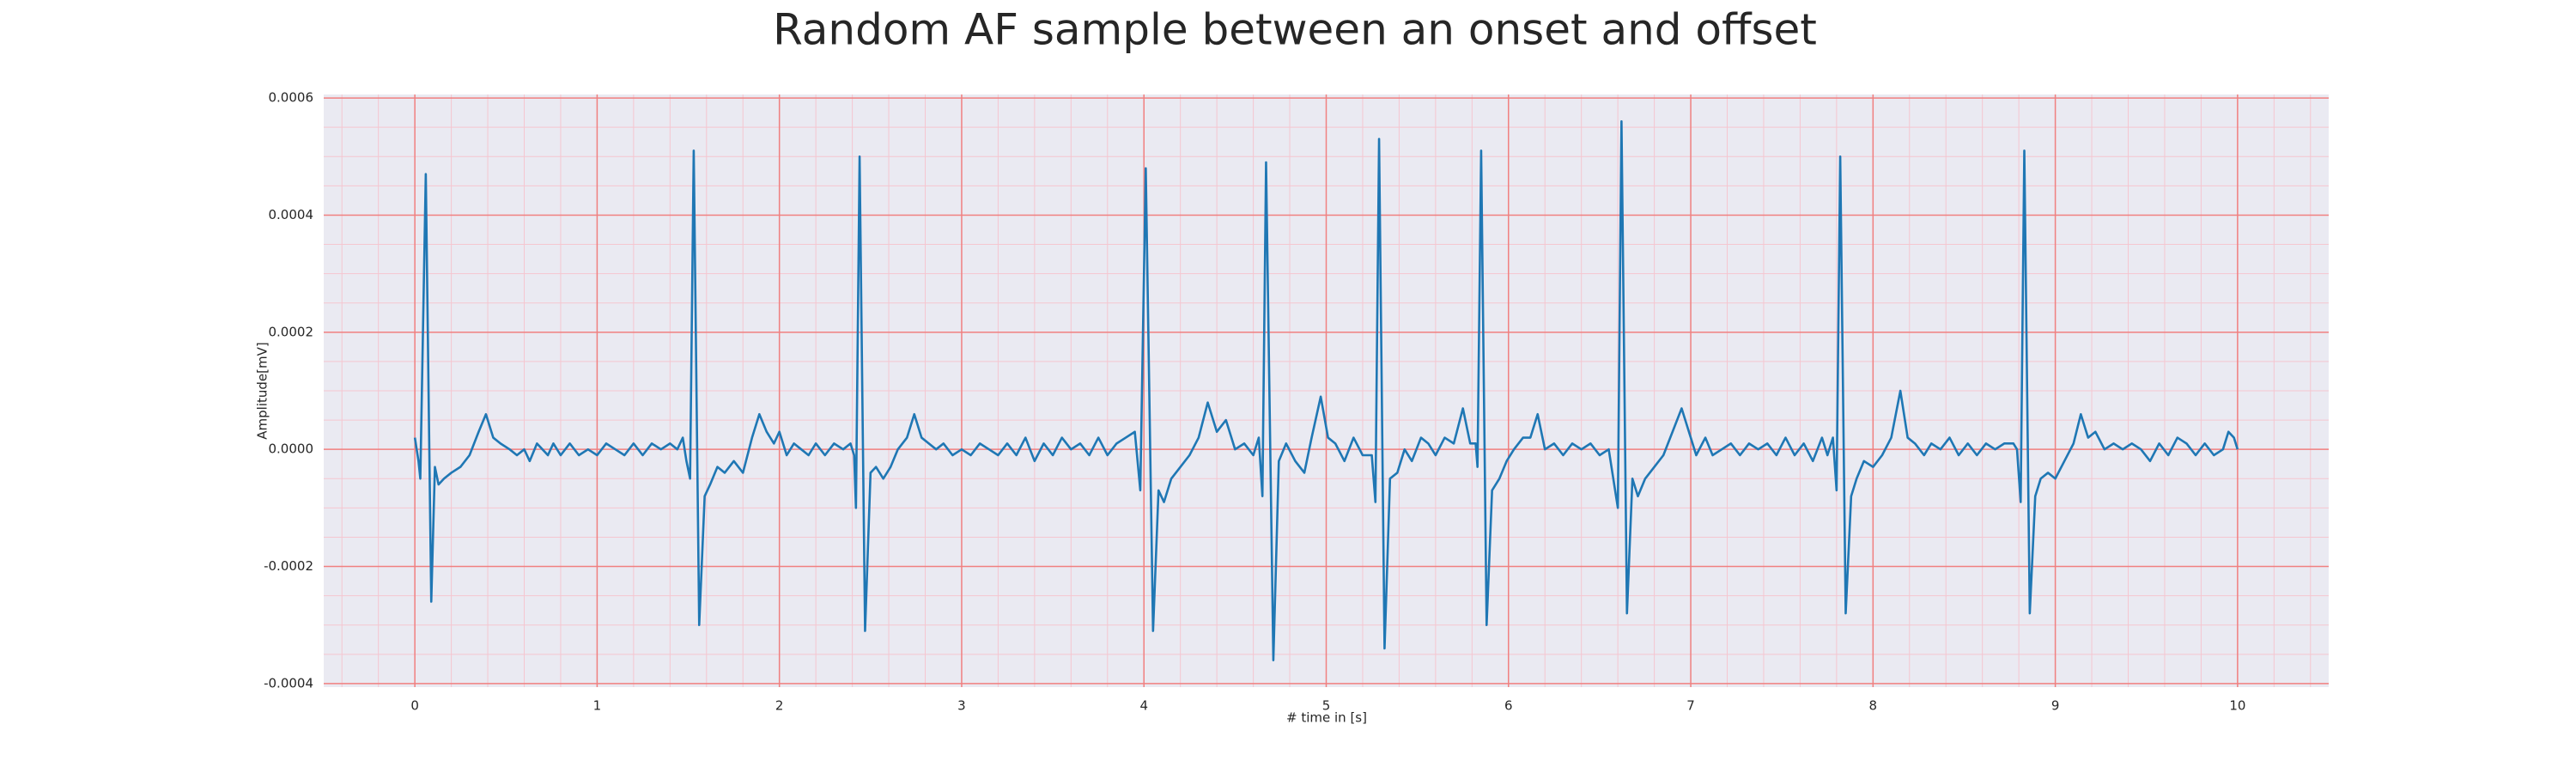 This screenshot has width=2576, height=773. I want to click on x-tick-label: 6, so click(1508, 706).